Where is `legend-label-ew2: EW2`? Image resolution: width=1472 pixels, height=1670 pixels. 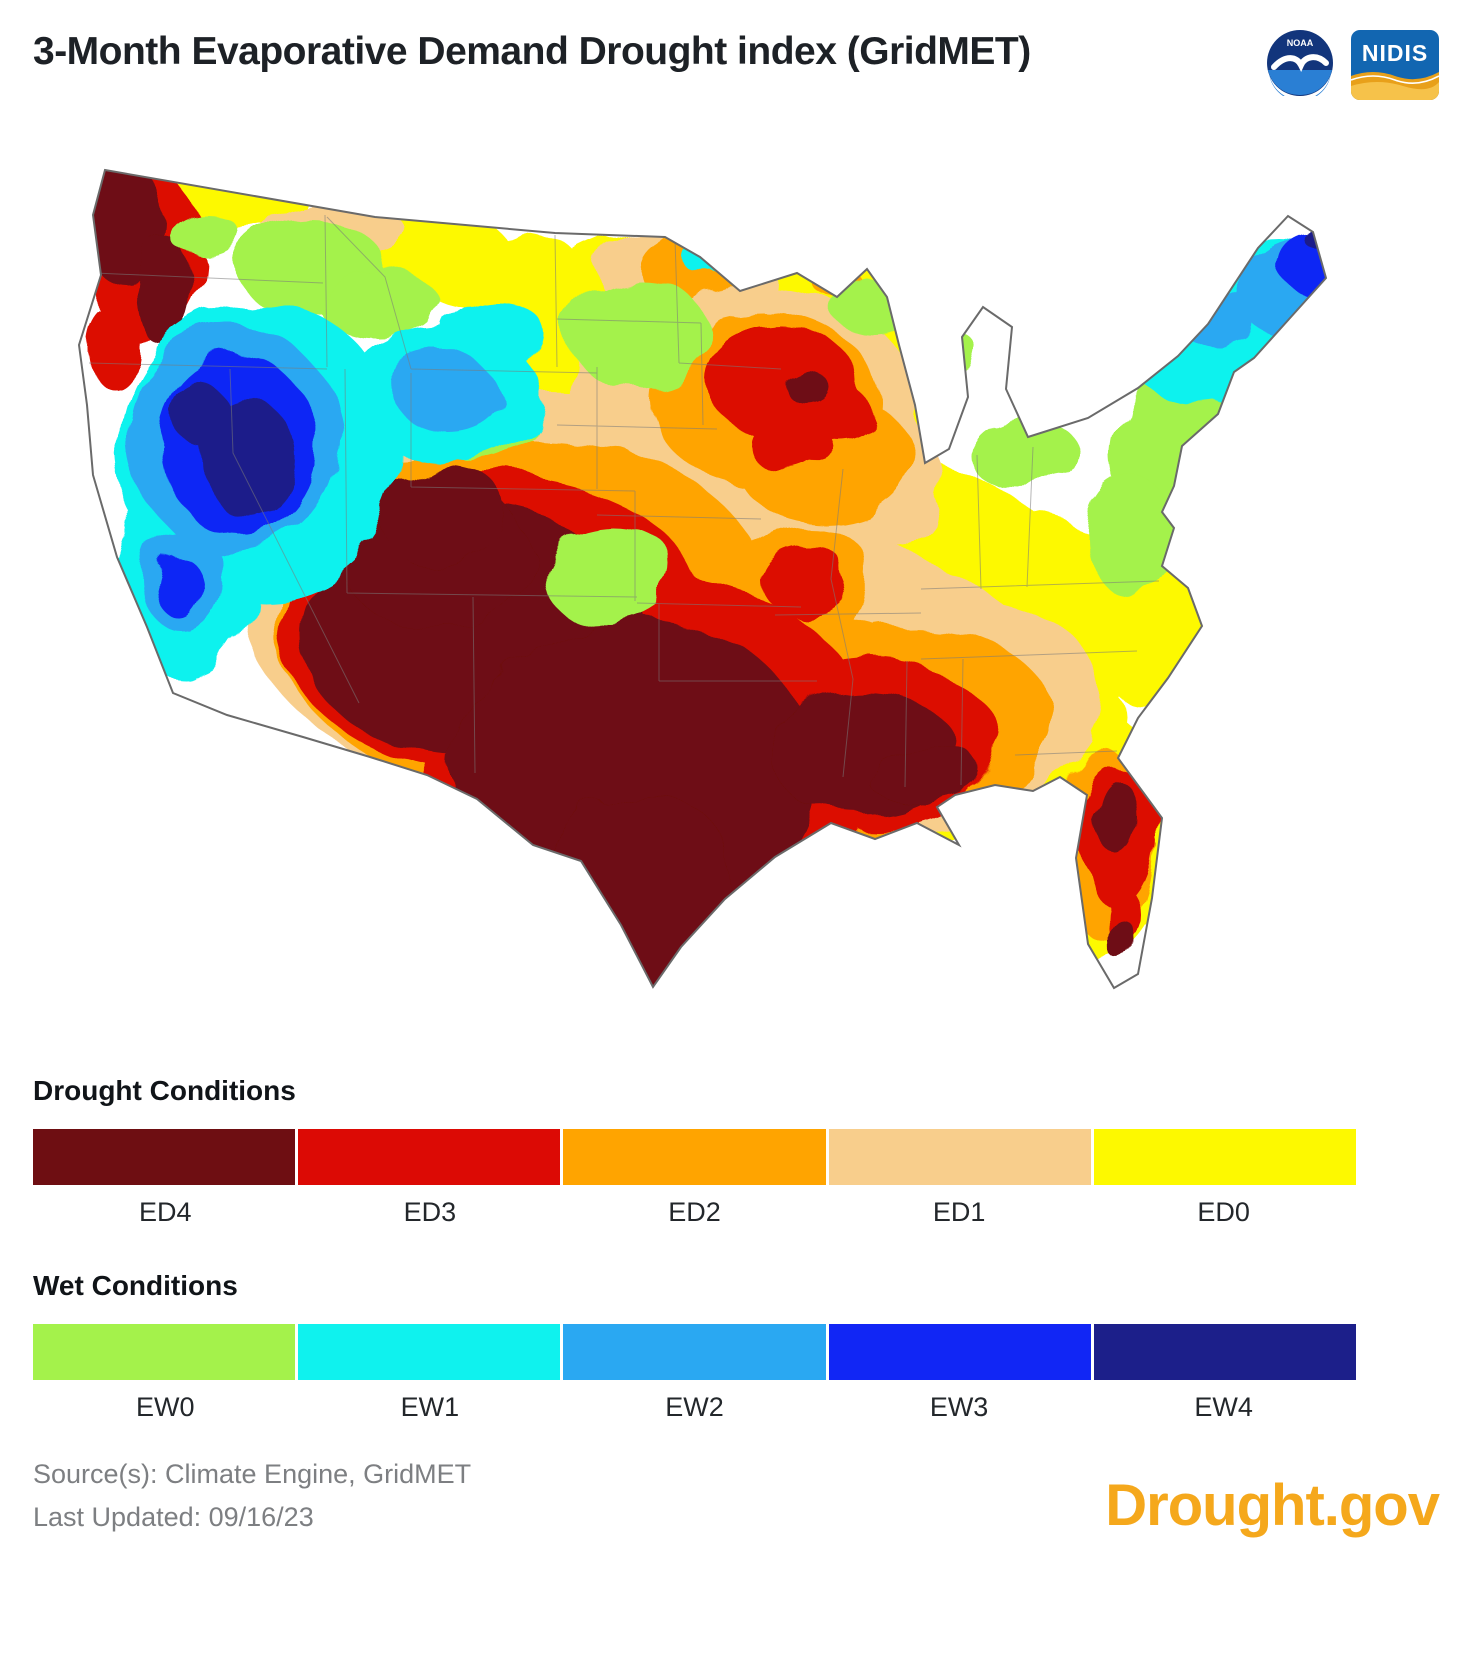
legend-label-ew2: EW2 is located at coordinates (694, 1407).